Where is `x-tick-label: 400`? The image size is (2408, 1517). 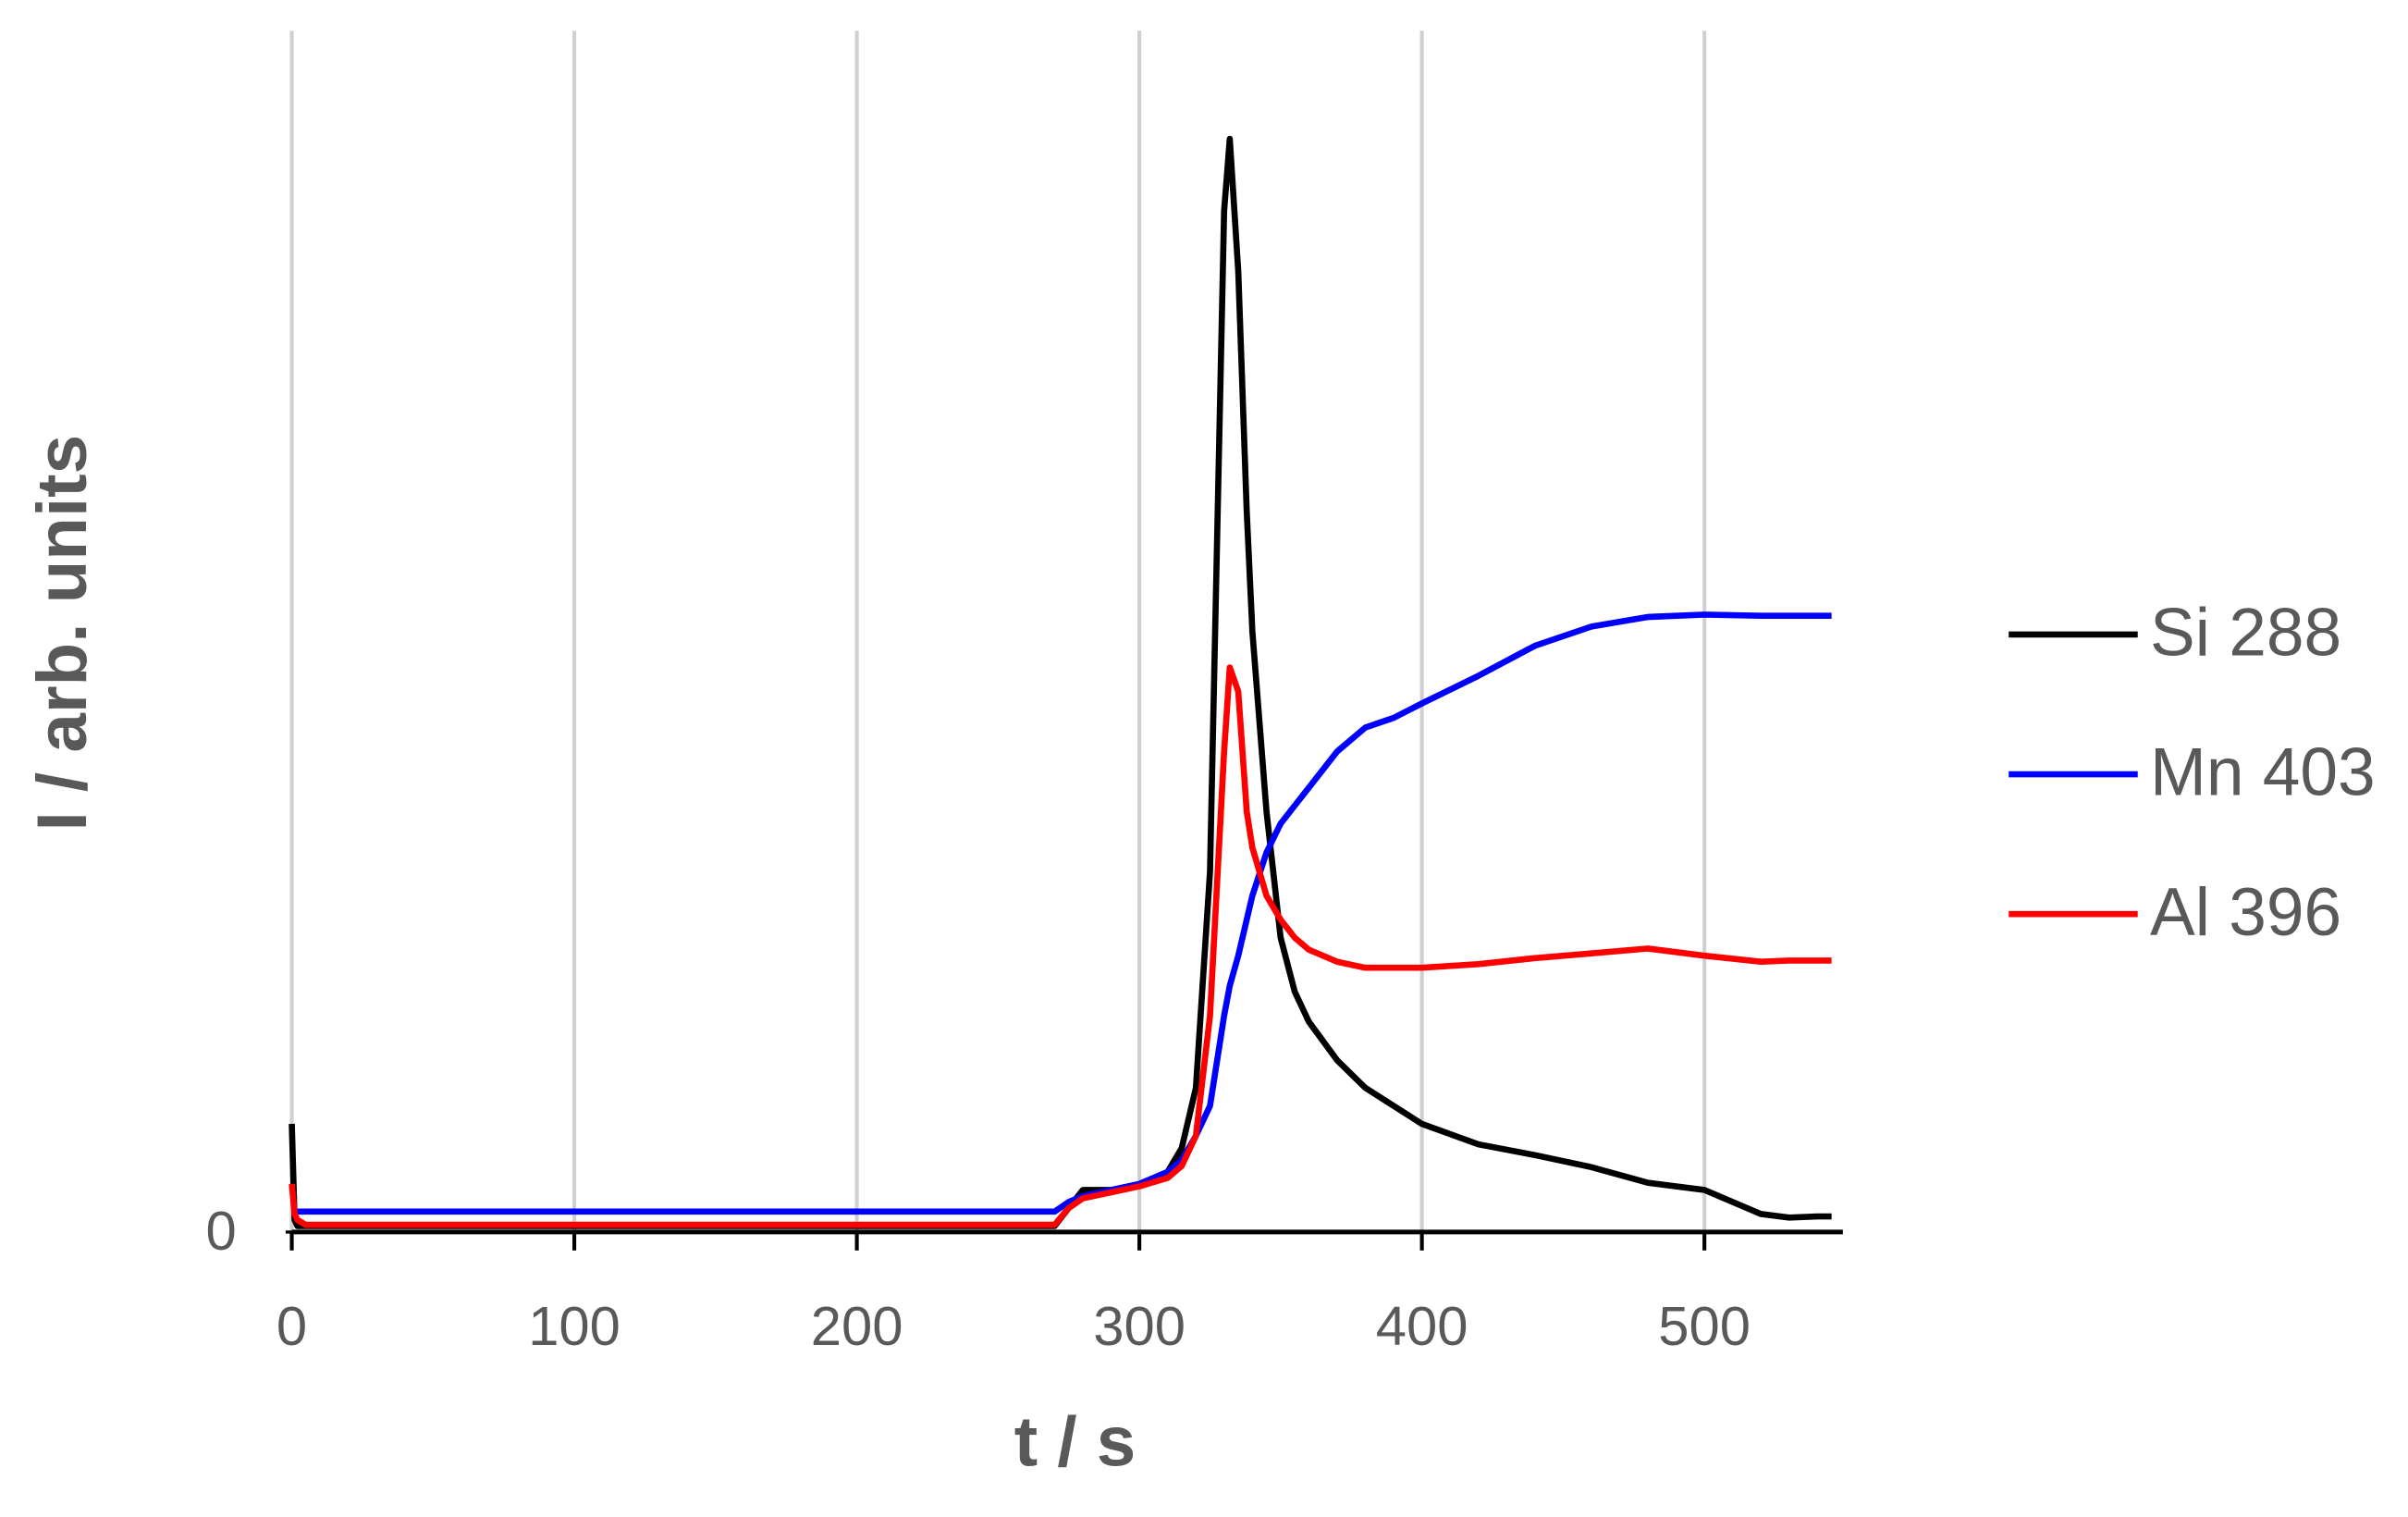
x-tick-label: 400 is located at coordinates (1422, 1326).